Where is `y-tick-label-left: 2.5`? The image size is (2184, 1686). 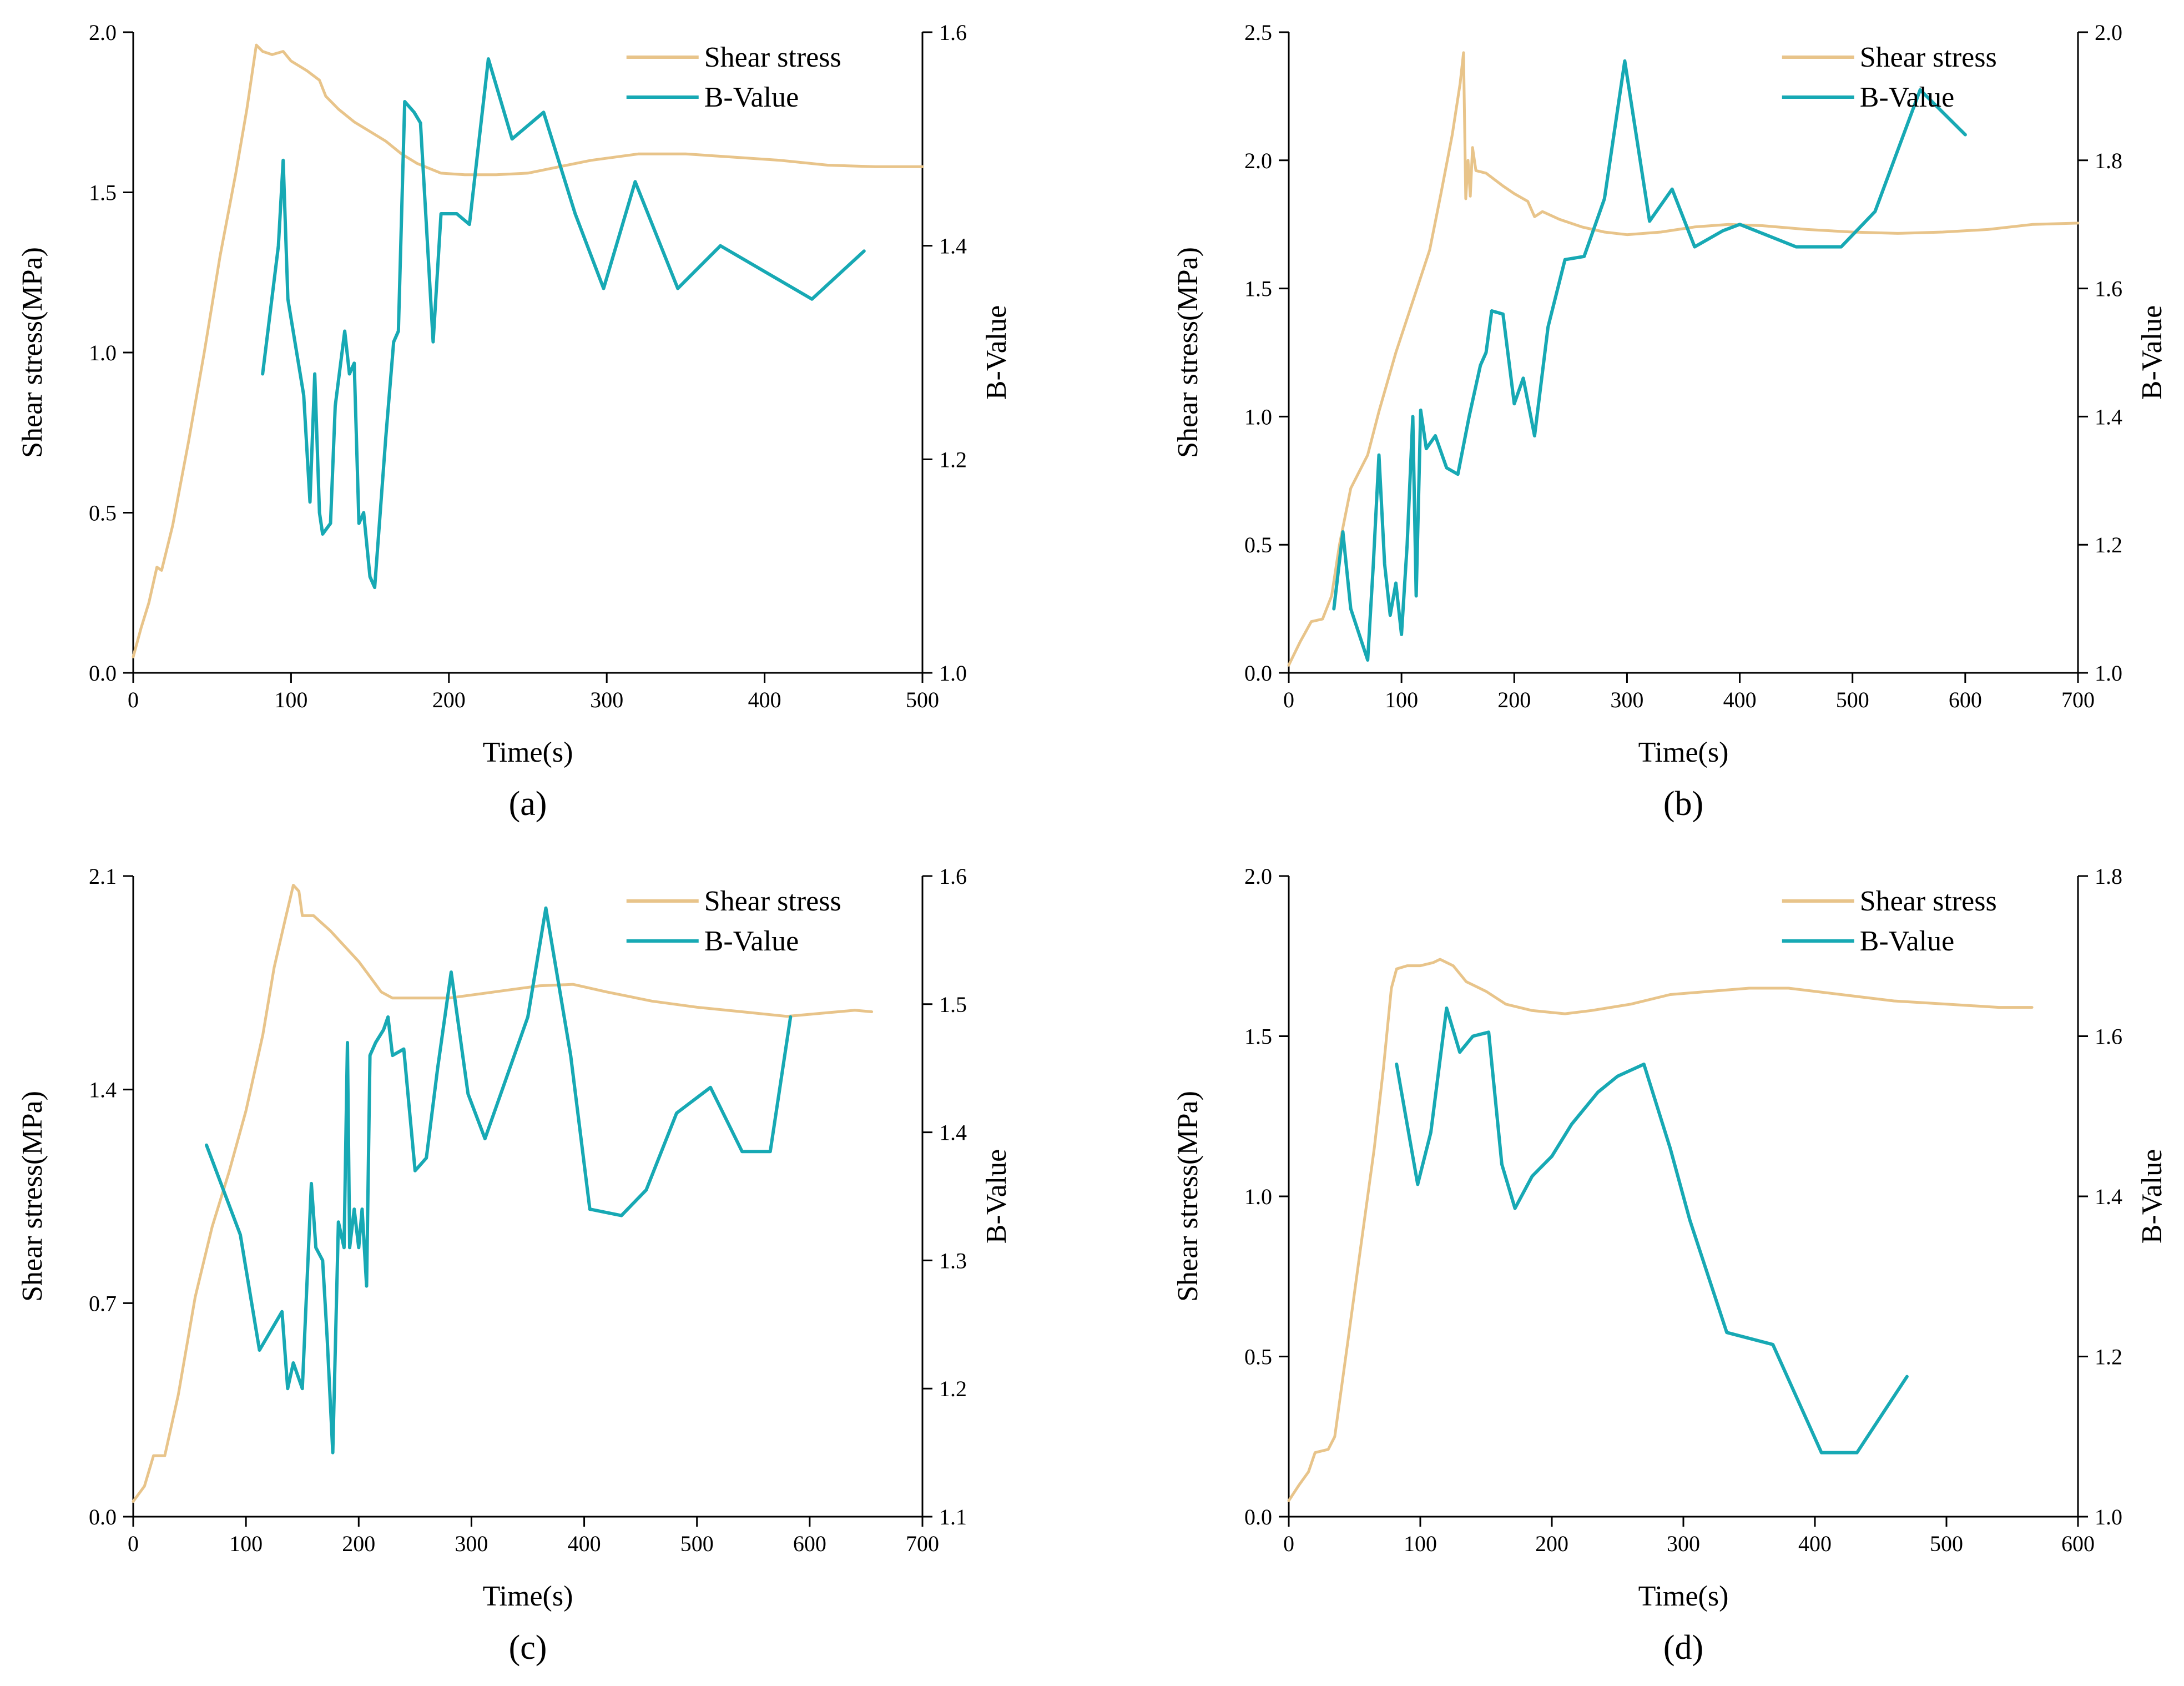
y-tick-label-left: 2.5 is located at coordinates (1258, 32).